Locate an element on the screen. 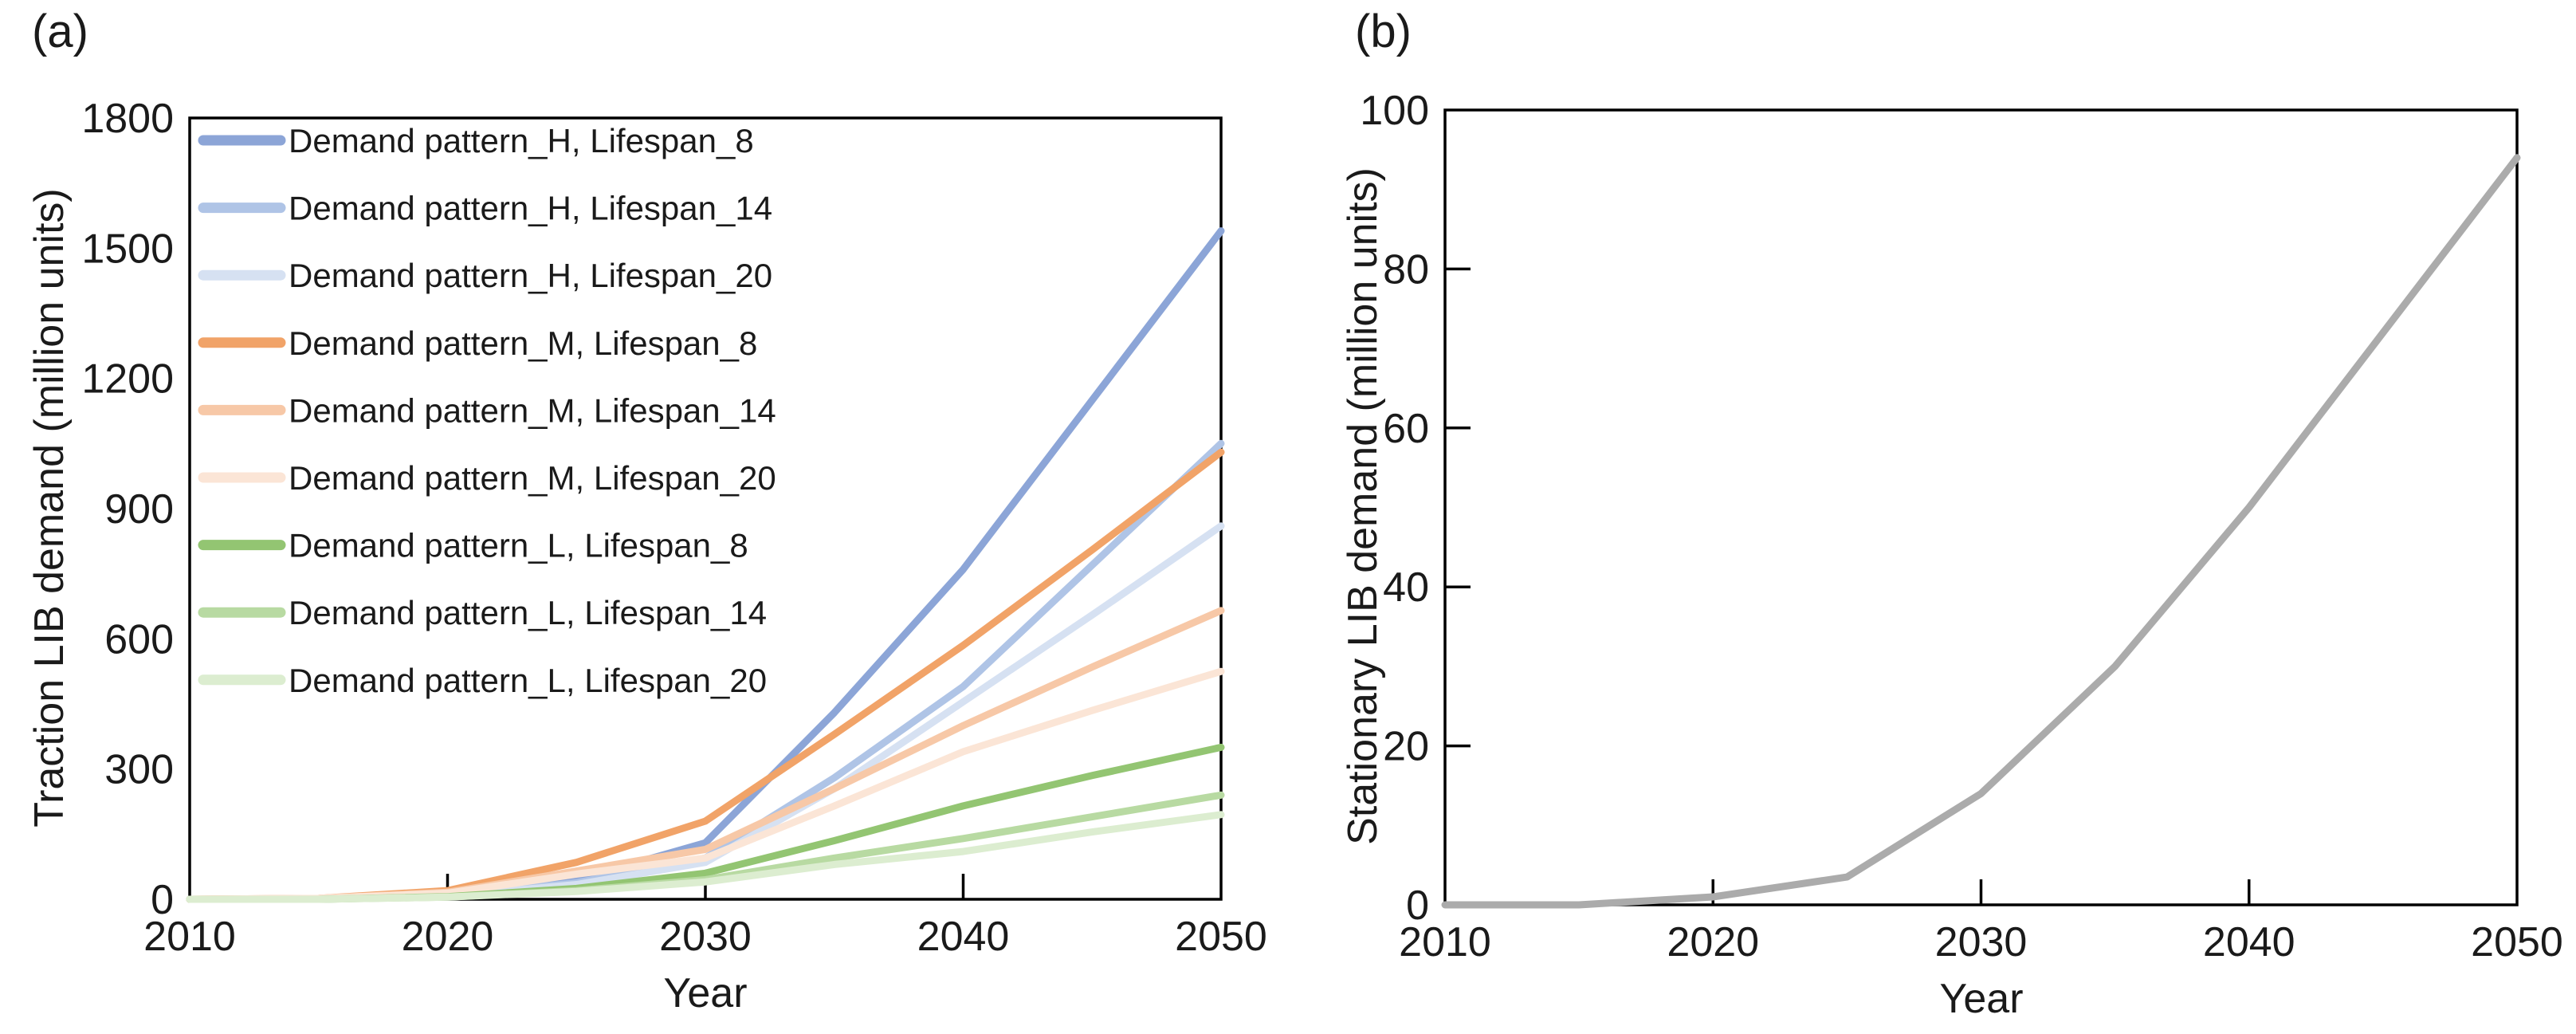 The width and height of the screenshot is (2576, 1034). panel-a-label: (a) is located at coordinates (60, 31).